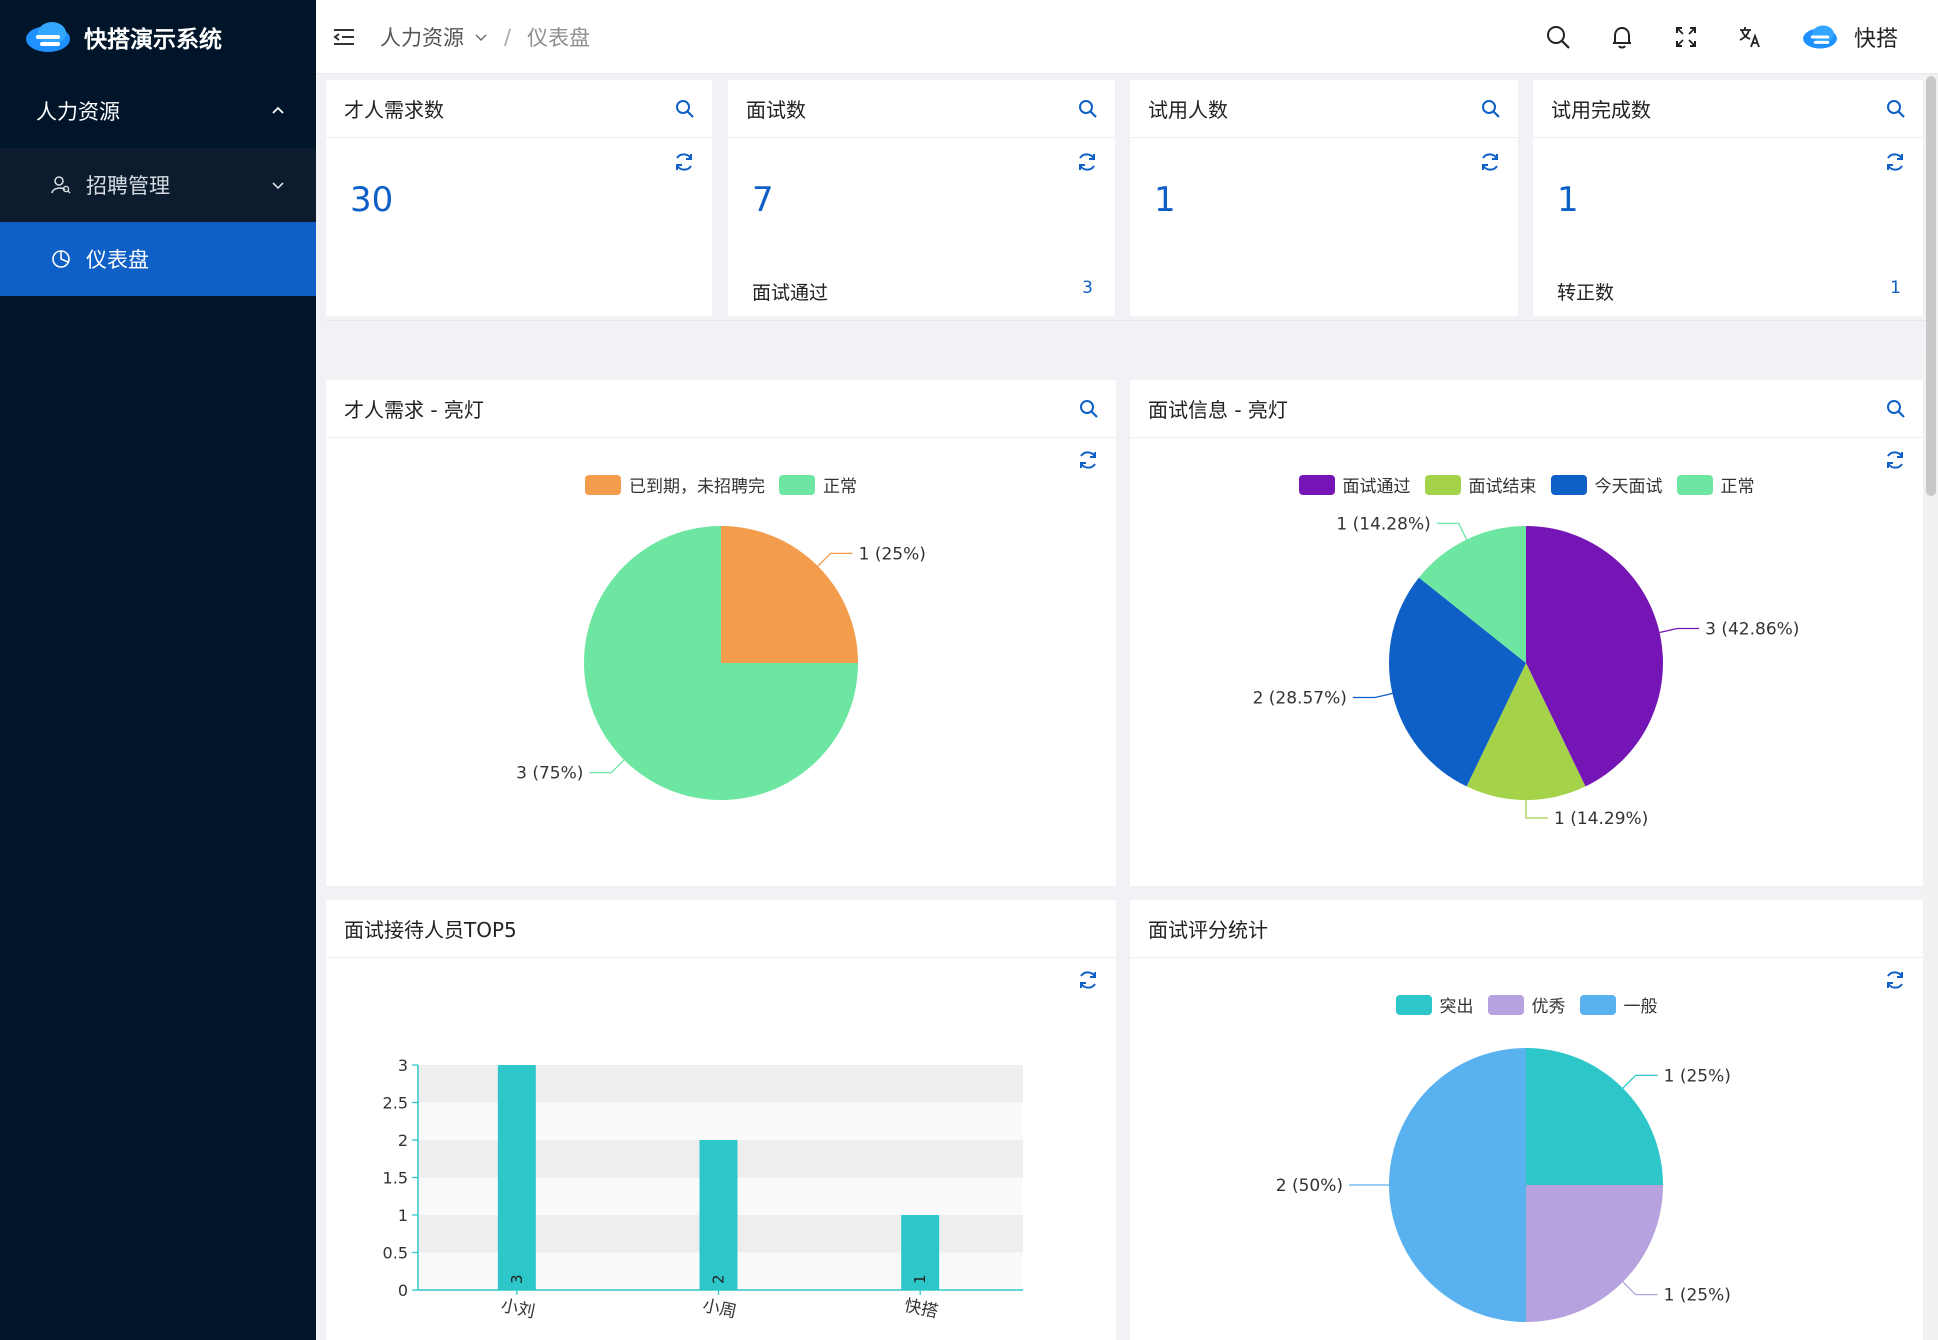 This screenshot has height=1340, width=1938. What do you see at coordinates (1568, 200) in the screenshot?
I see `stat-value: 1` at bounding box center [1568, 200].